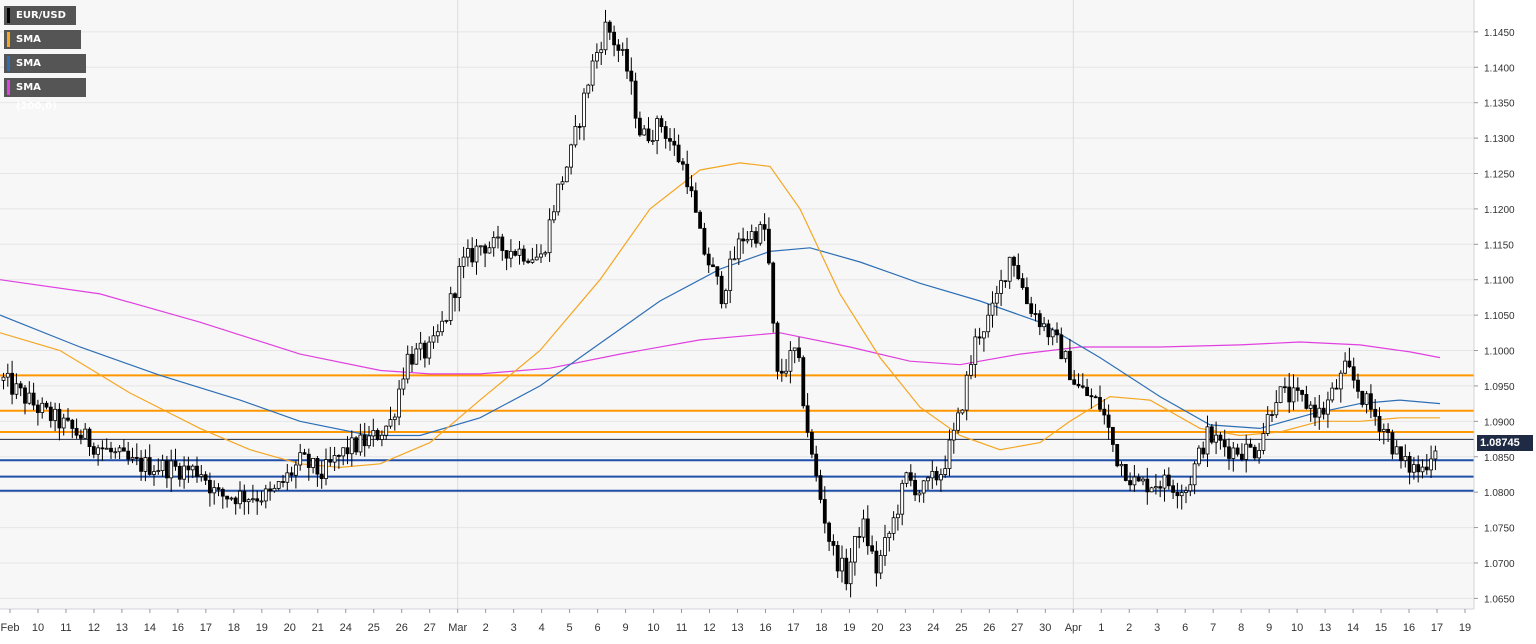 This screenshot has width=1536, height=644. I want to click on time-tick-label: 30, so click(1045, 628).